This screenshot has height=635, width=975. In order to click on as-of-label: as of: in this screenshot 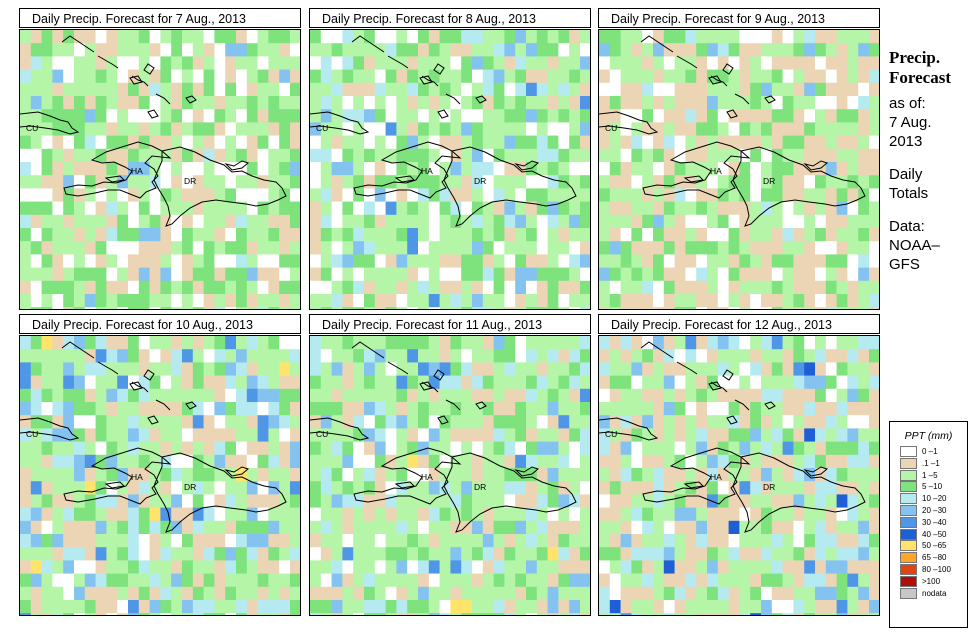, I will do `click(907, 103)`.